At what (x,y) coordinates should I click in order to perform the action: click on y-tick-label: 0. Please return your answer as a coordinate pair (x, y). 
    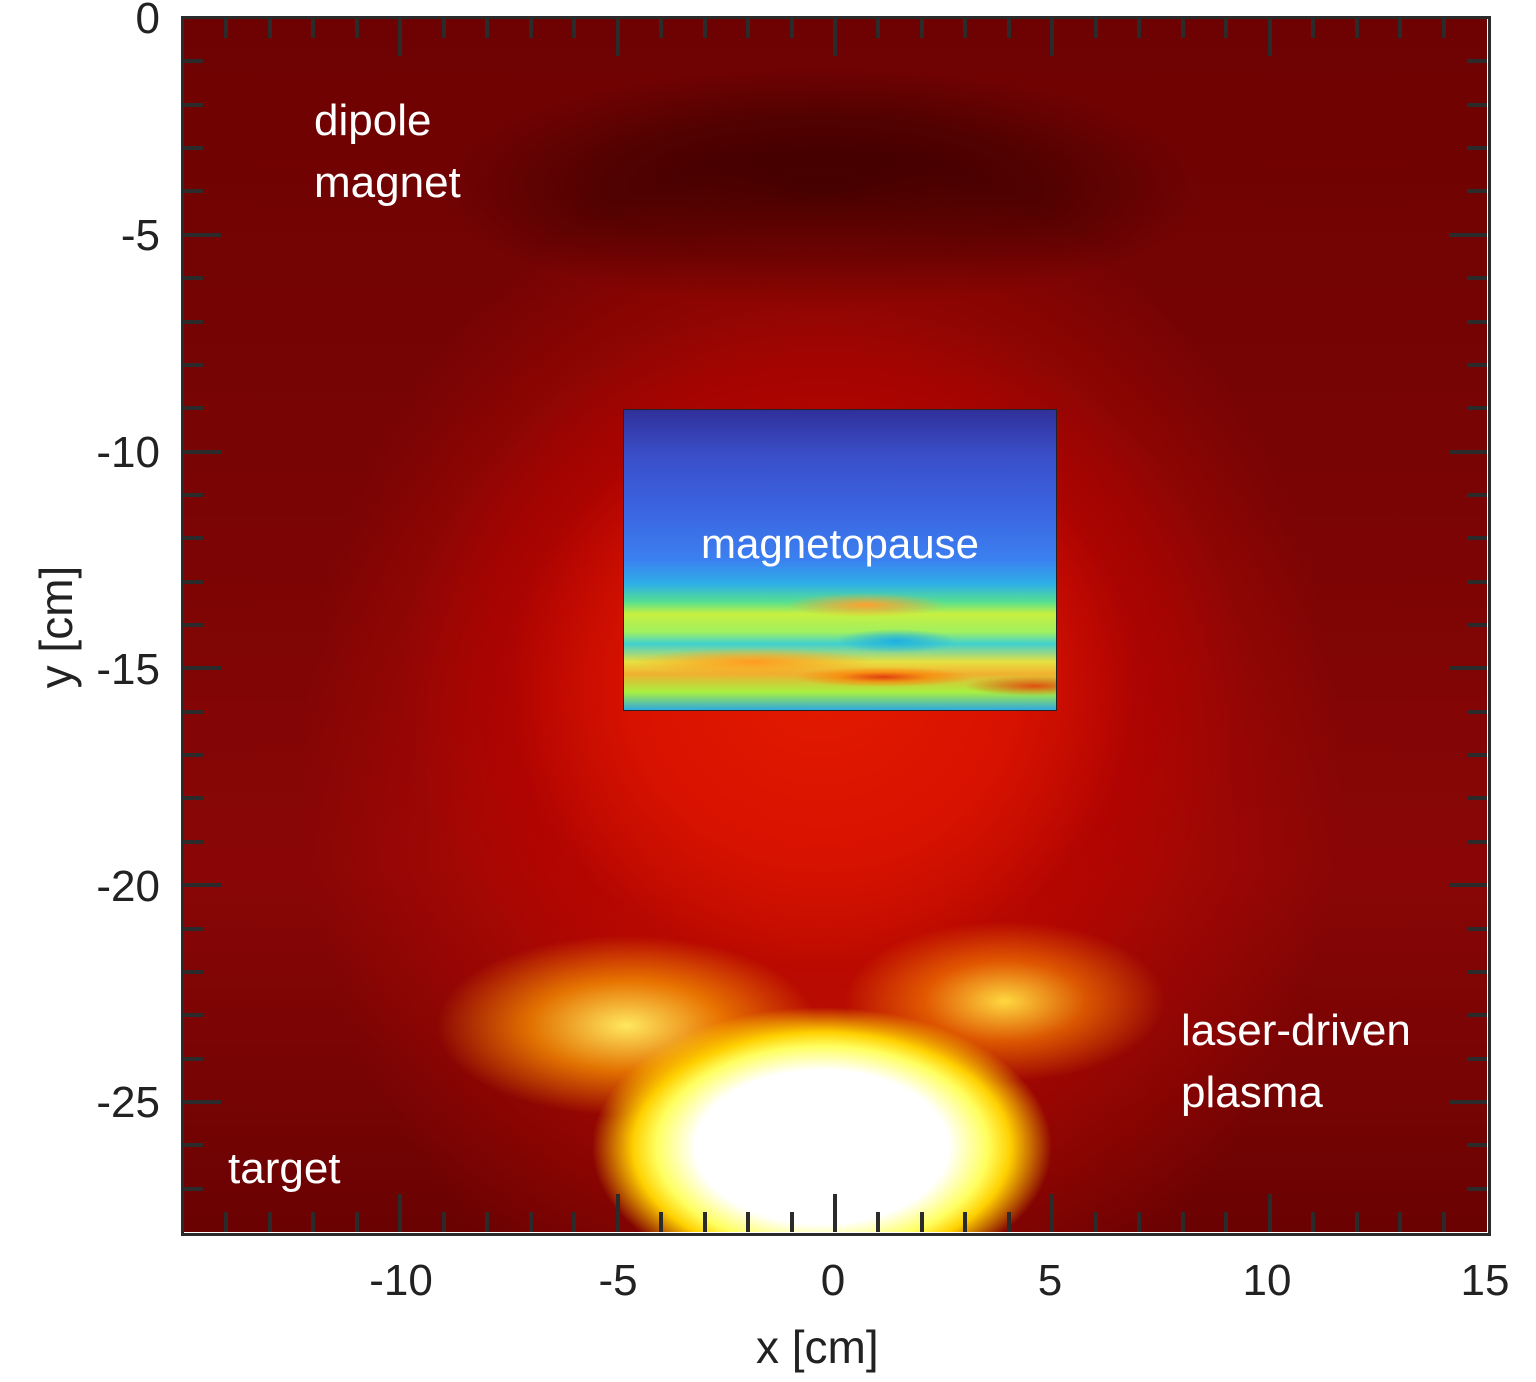
    Looking at the image, I should click on (147, 21).